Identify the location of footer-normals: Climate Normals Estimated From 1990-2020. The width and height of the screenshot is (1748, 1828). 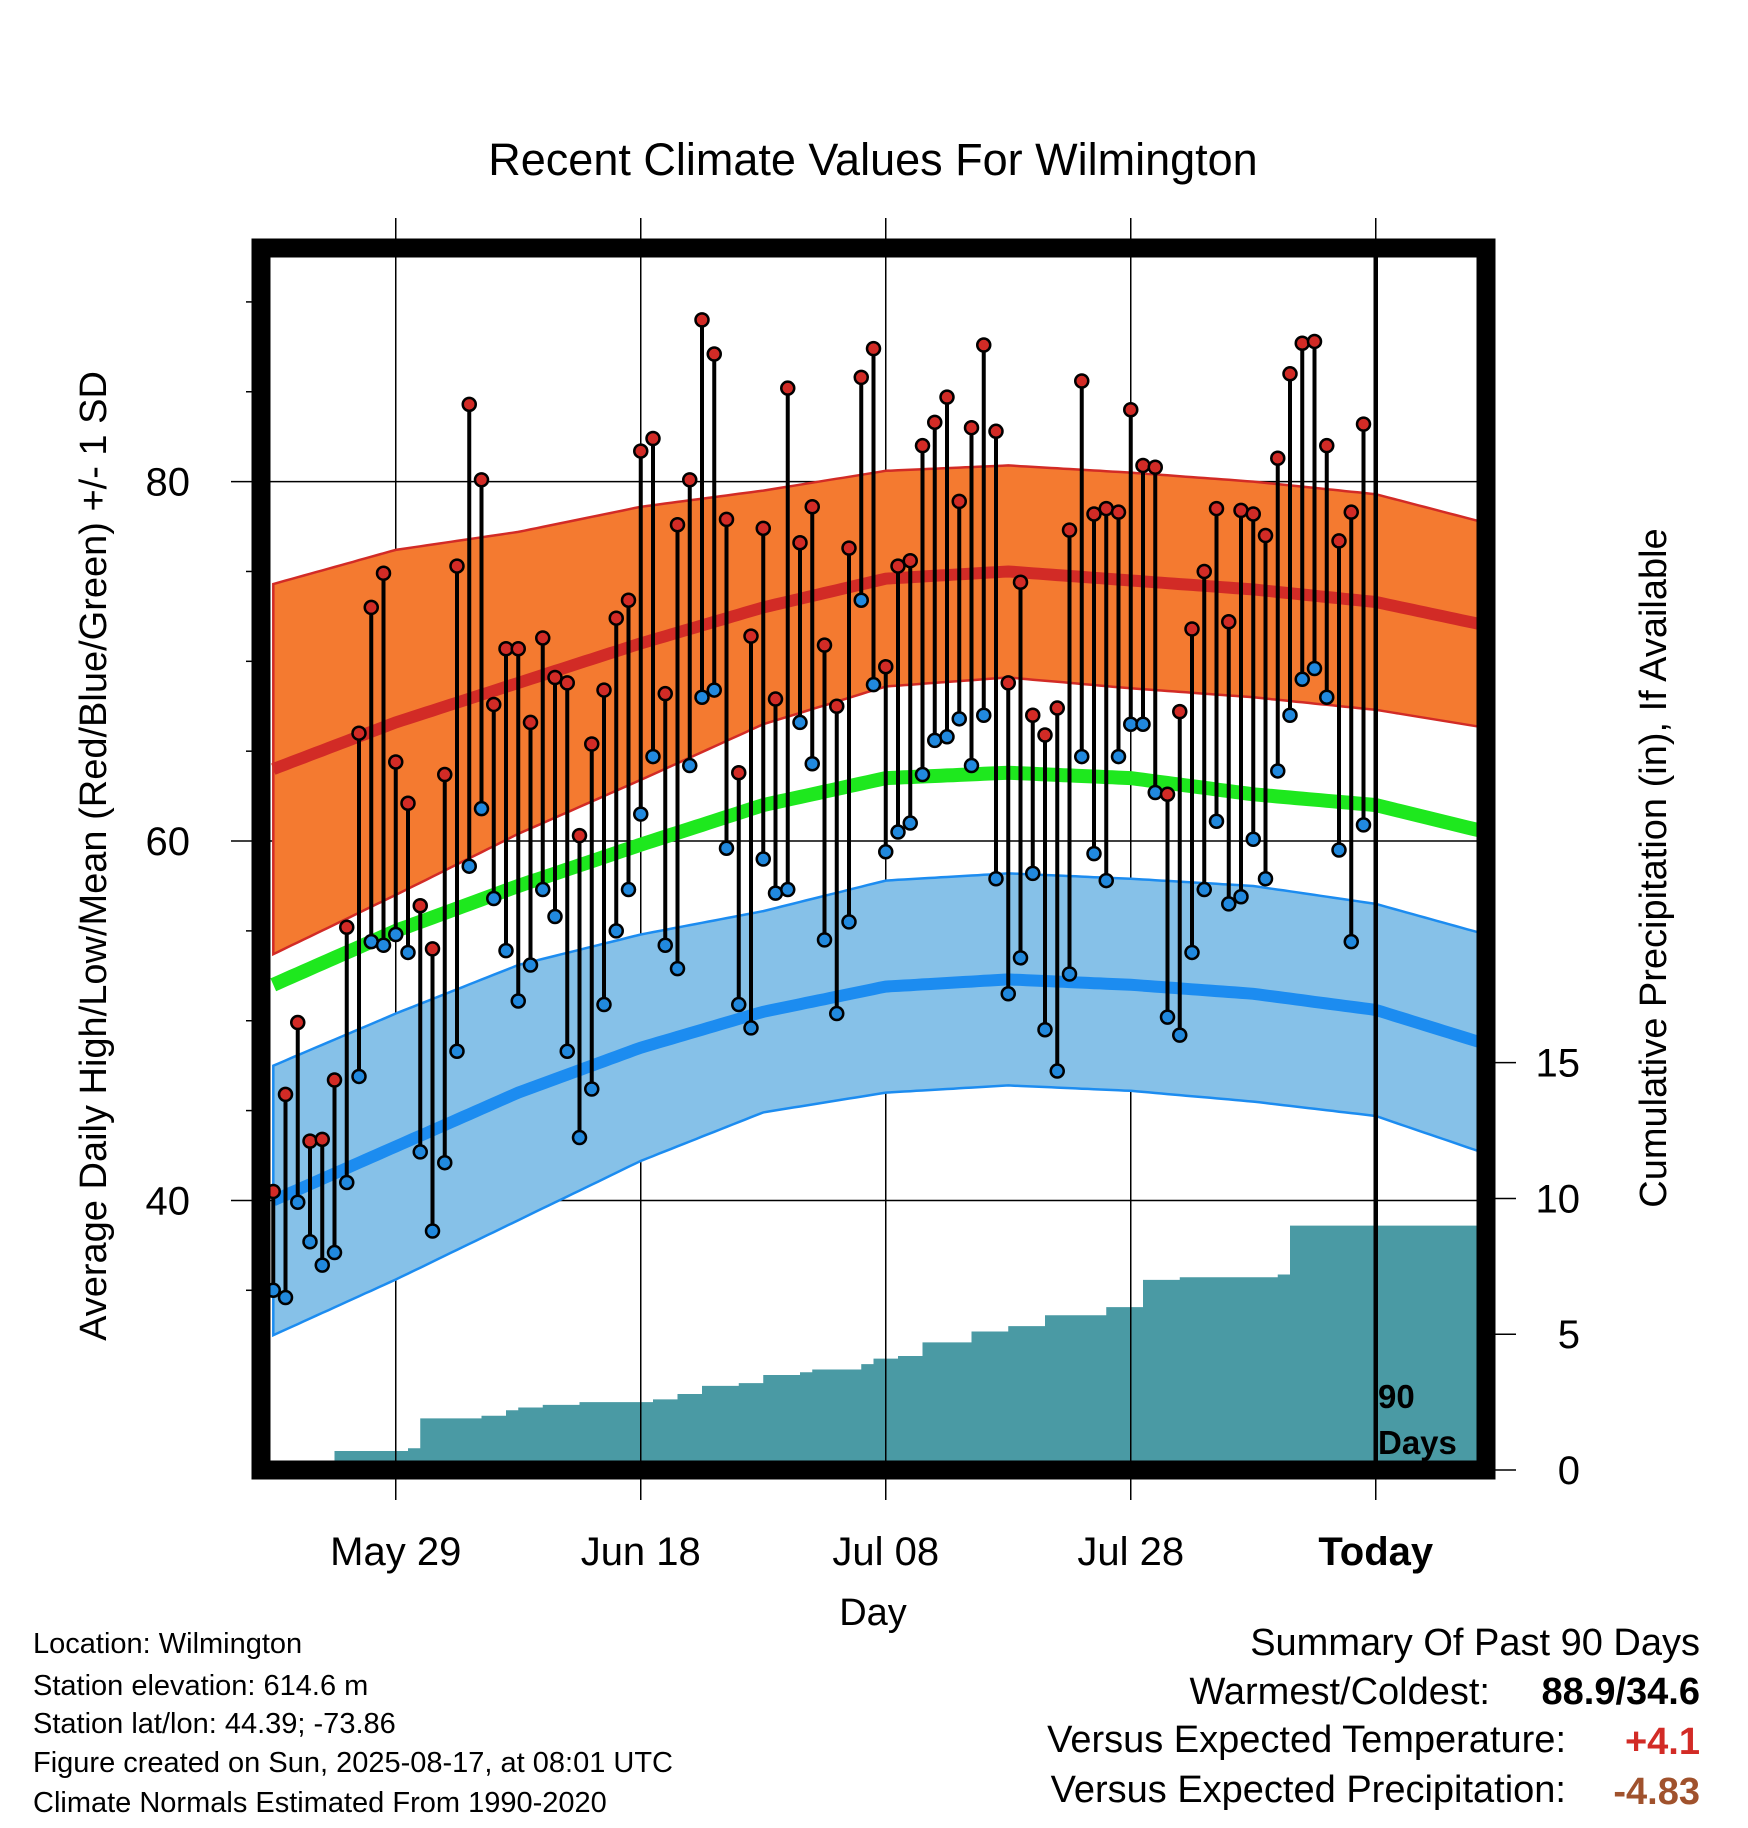
(320, 1803).